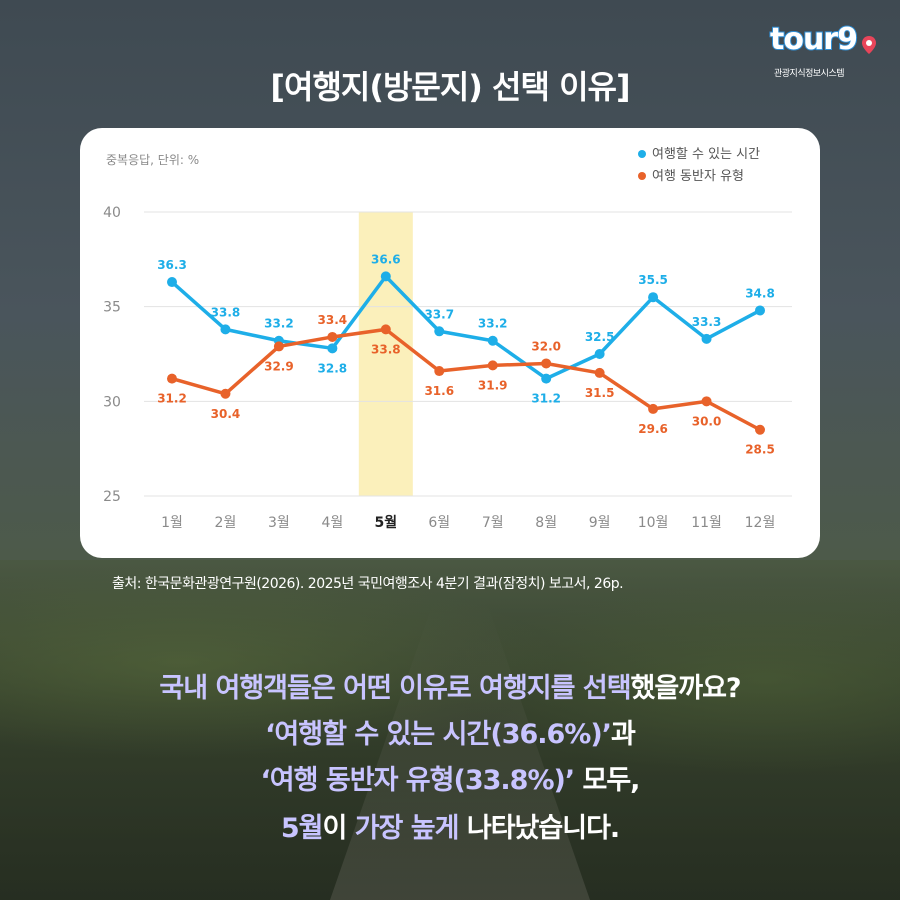 The image size is (900, 900). I want to click on x-tick-label: 6월, so click(439, 523).